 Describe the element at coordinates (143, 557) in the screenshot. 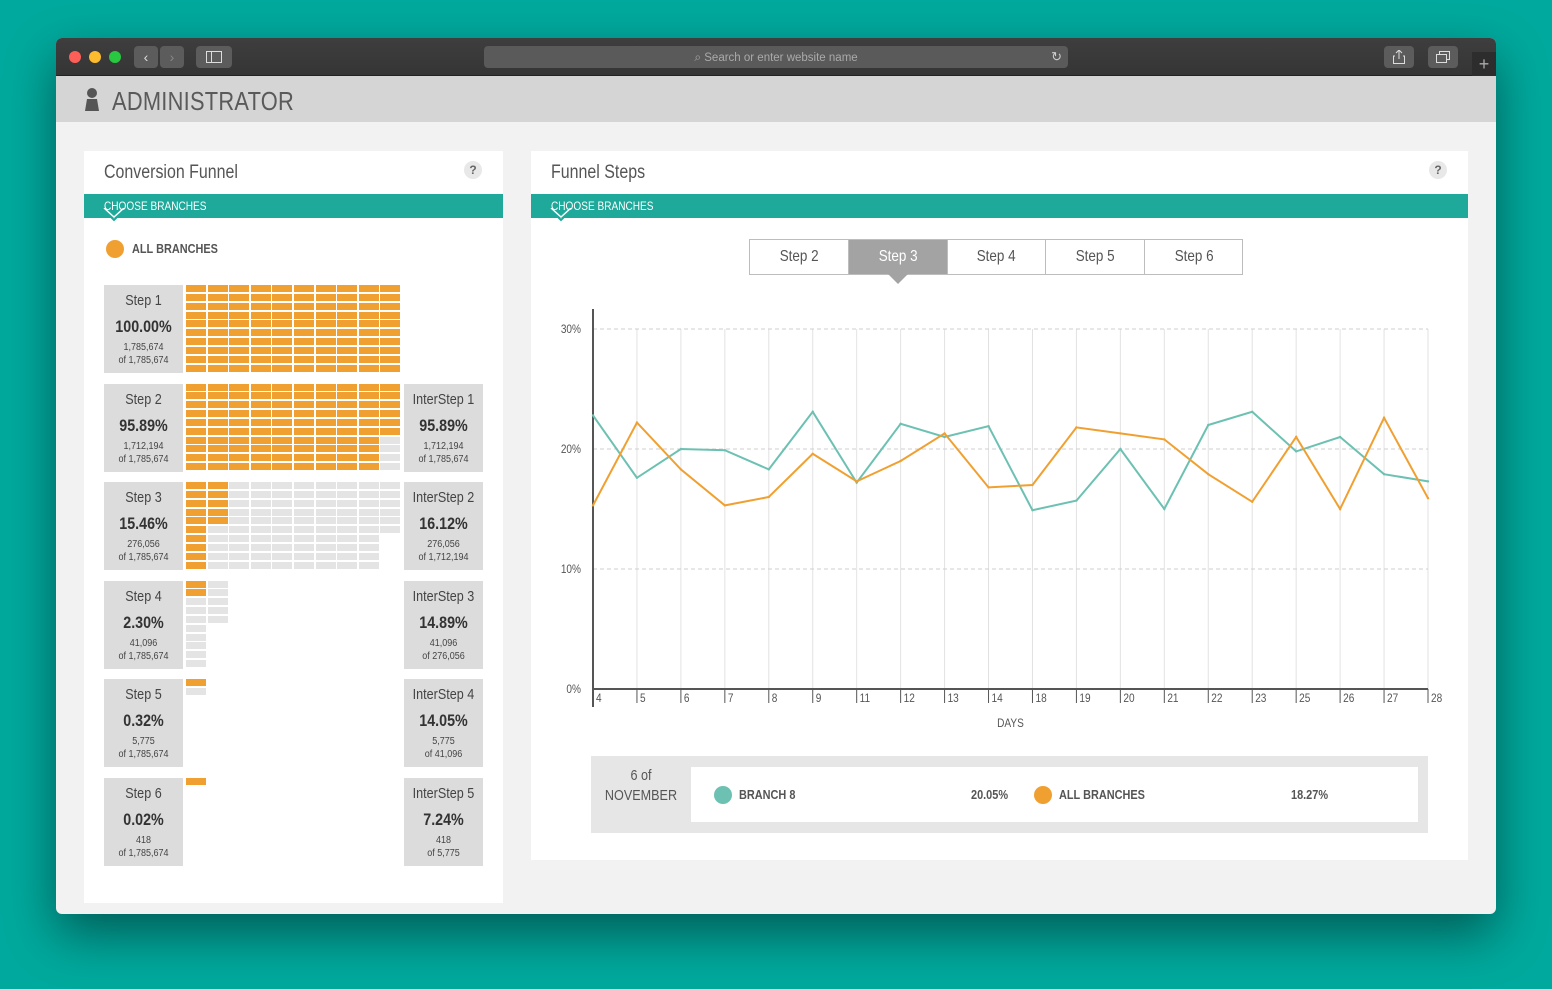

I see `step-3-box-of: of 1,785,674` at that location.